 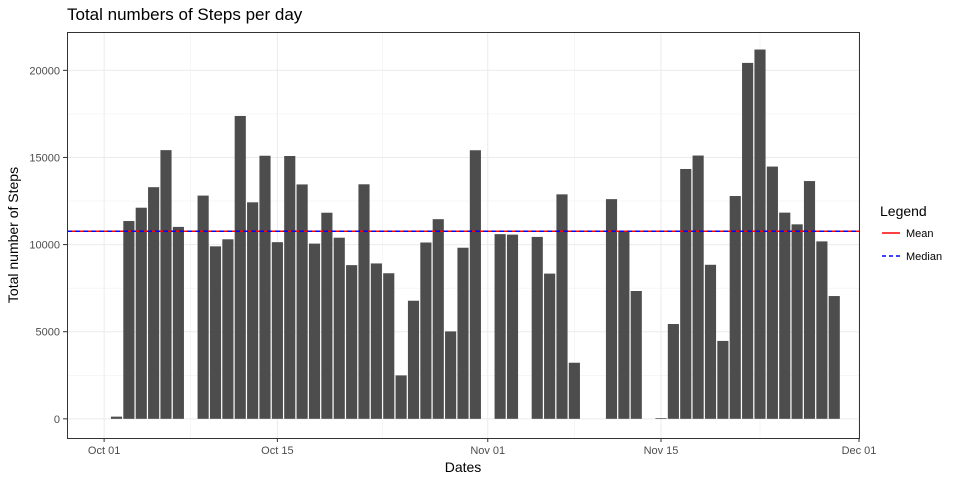 I want to click on legend: Legend Mean Median, so click(x=911, y=233).